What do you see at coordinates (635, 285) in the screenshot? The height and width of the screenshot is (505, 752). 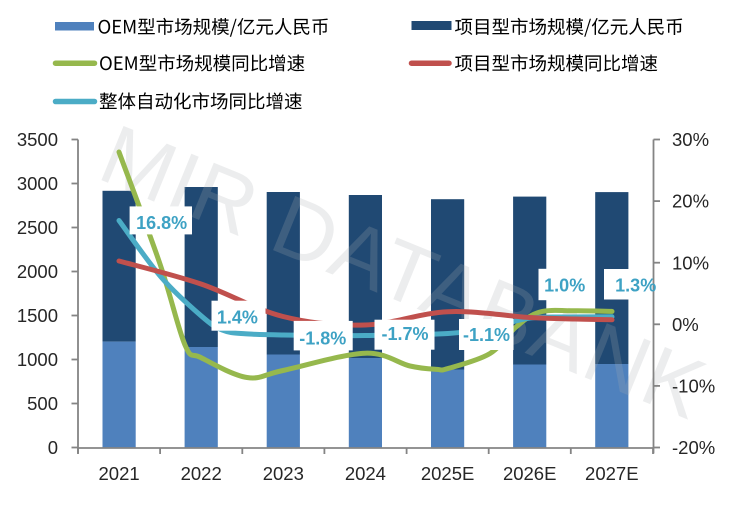 I see `svg-text: 1.3%` at bounding box center [635, 285].